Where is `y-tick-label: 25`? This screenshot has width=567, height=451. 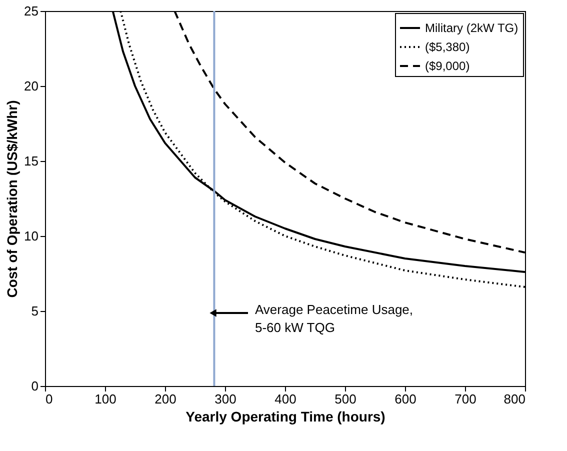
y-tick-label: 25 is located at coordinates (31, 11).